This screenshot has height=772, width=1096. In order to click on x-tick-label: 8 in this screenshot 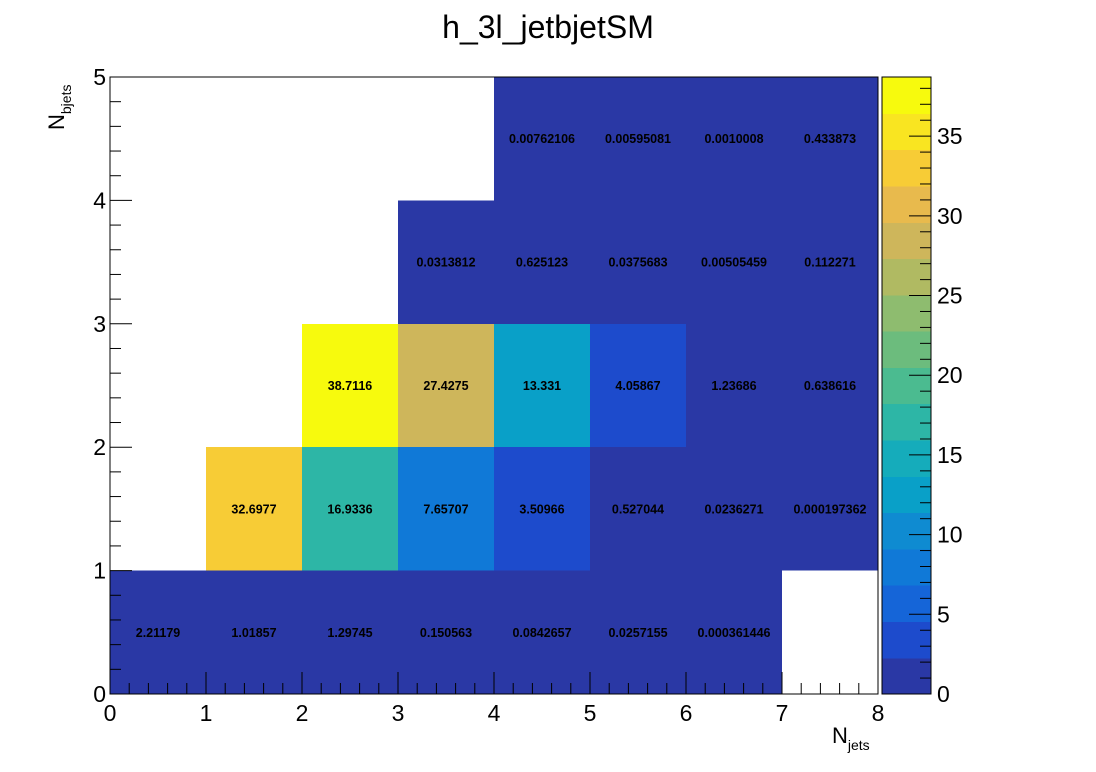, I will do `click(878, 713)`.